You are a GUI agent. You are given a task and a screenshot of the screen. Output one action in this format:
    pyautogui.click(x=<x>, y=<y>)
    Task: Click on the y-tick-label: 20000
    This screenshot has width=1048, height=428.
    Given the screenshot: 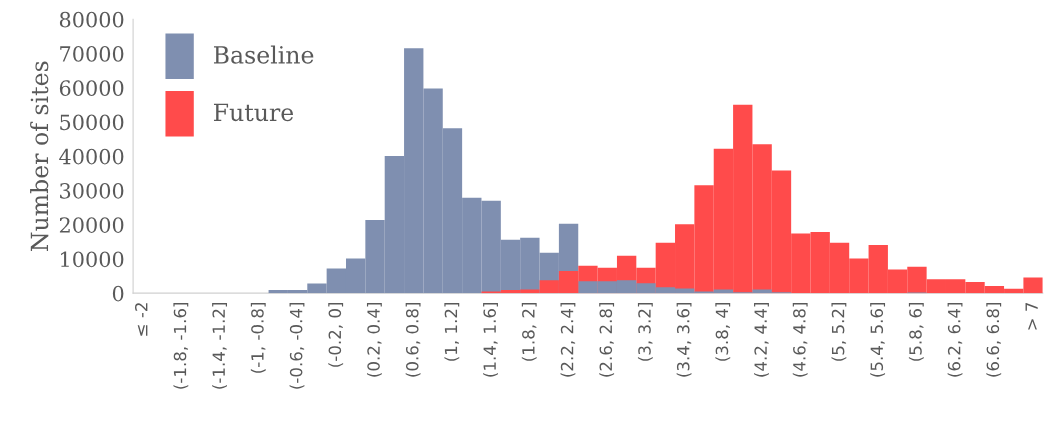 What is the action you would take?
    pyautogui.click(x=91, y=225)
    